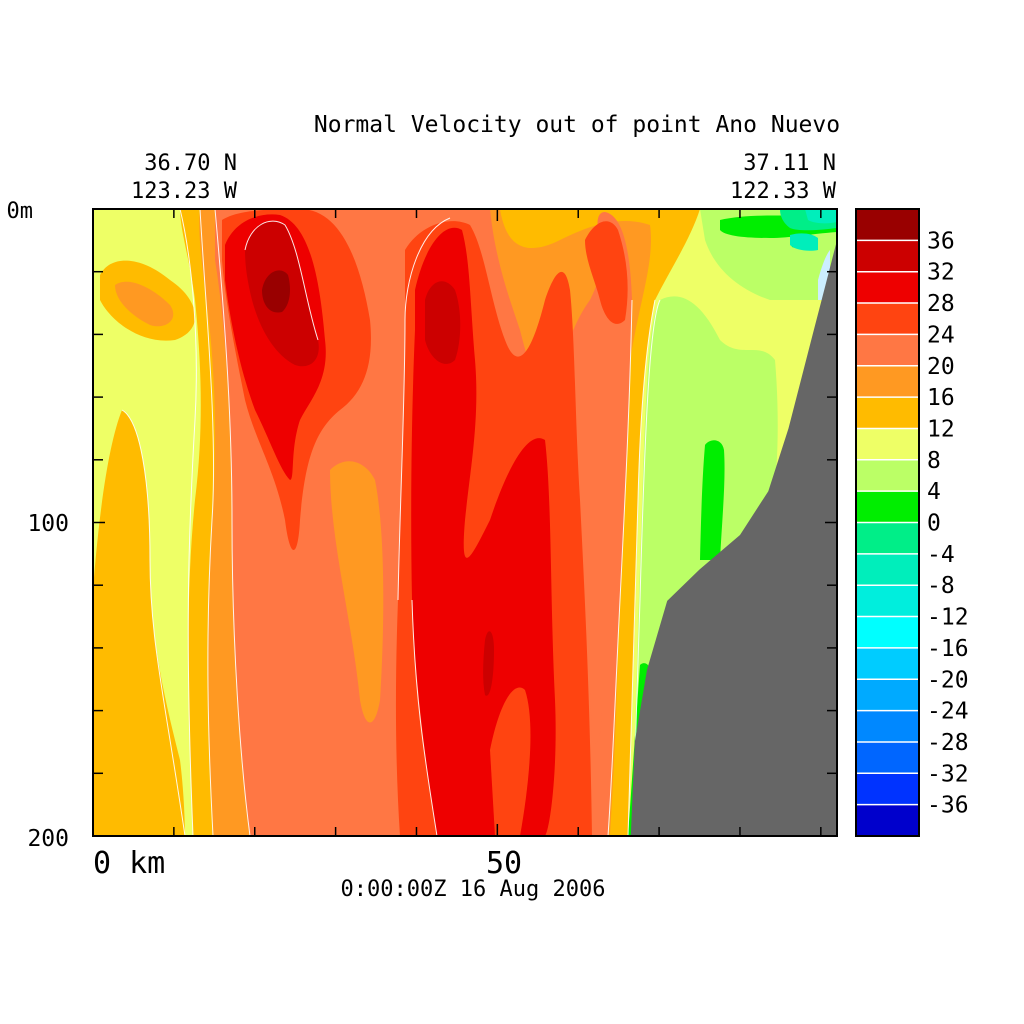 This screenshot has height=1024, width=1024. What do you see at coordinates (577, 125) in the screenshot?
I see `chart-title: Normal Velocity out of point Ano Nuevo` at bounding box center [577, 125].